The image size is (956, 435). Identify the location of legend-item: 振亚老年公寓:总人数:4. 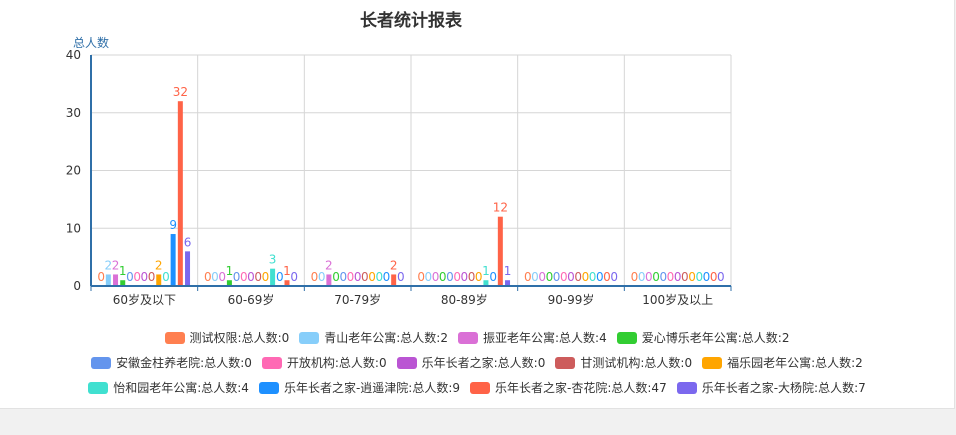
(532, 337).